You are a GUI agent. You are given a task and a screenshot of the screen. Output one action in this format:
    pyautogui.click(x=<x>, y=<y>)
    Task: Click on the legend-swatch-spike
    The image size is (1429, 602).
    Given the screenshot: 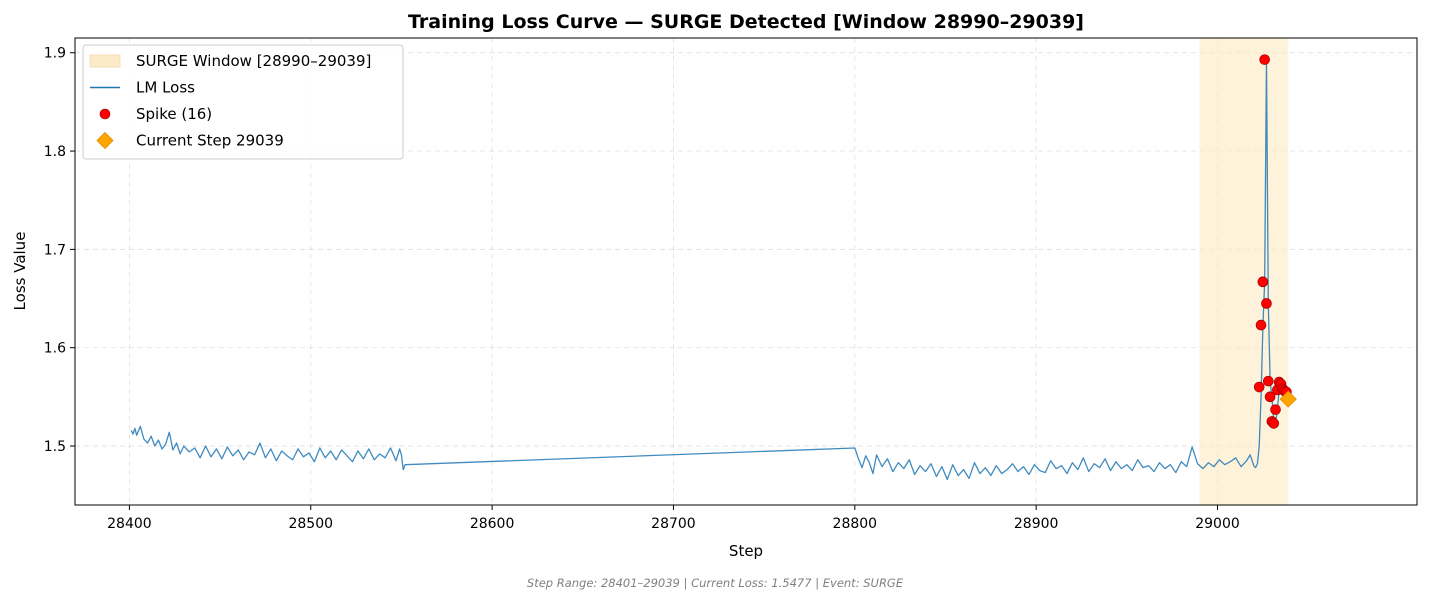 What is the action you would take?
    pyautogui.click(x=105, y=114)
    